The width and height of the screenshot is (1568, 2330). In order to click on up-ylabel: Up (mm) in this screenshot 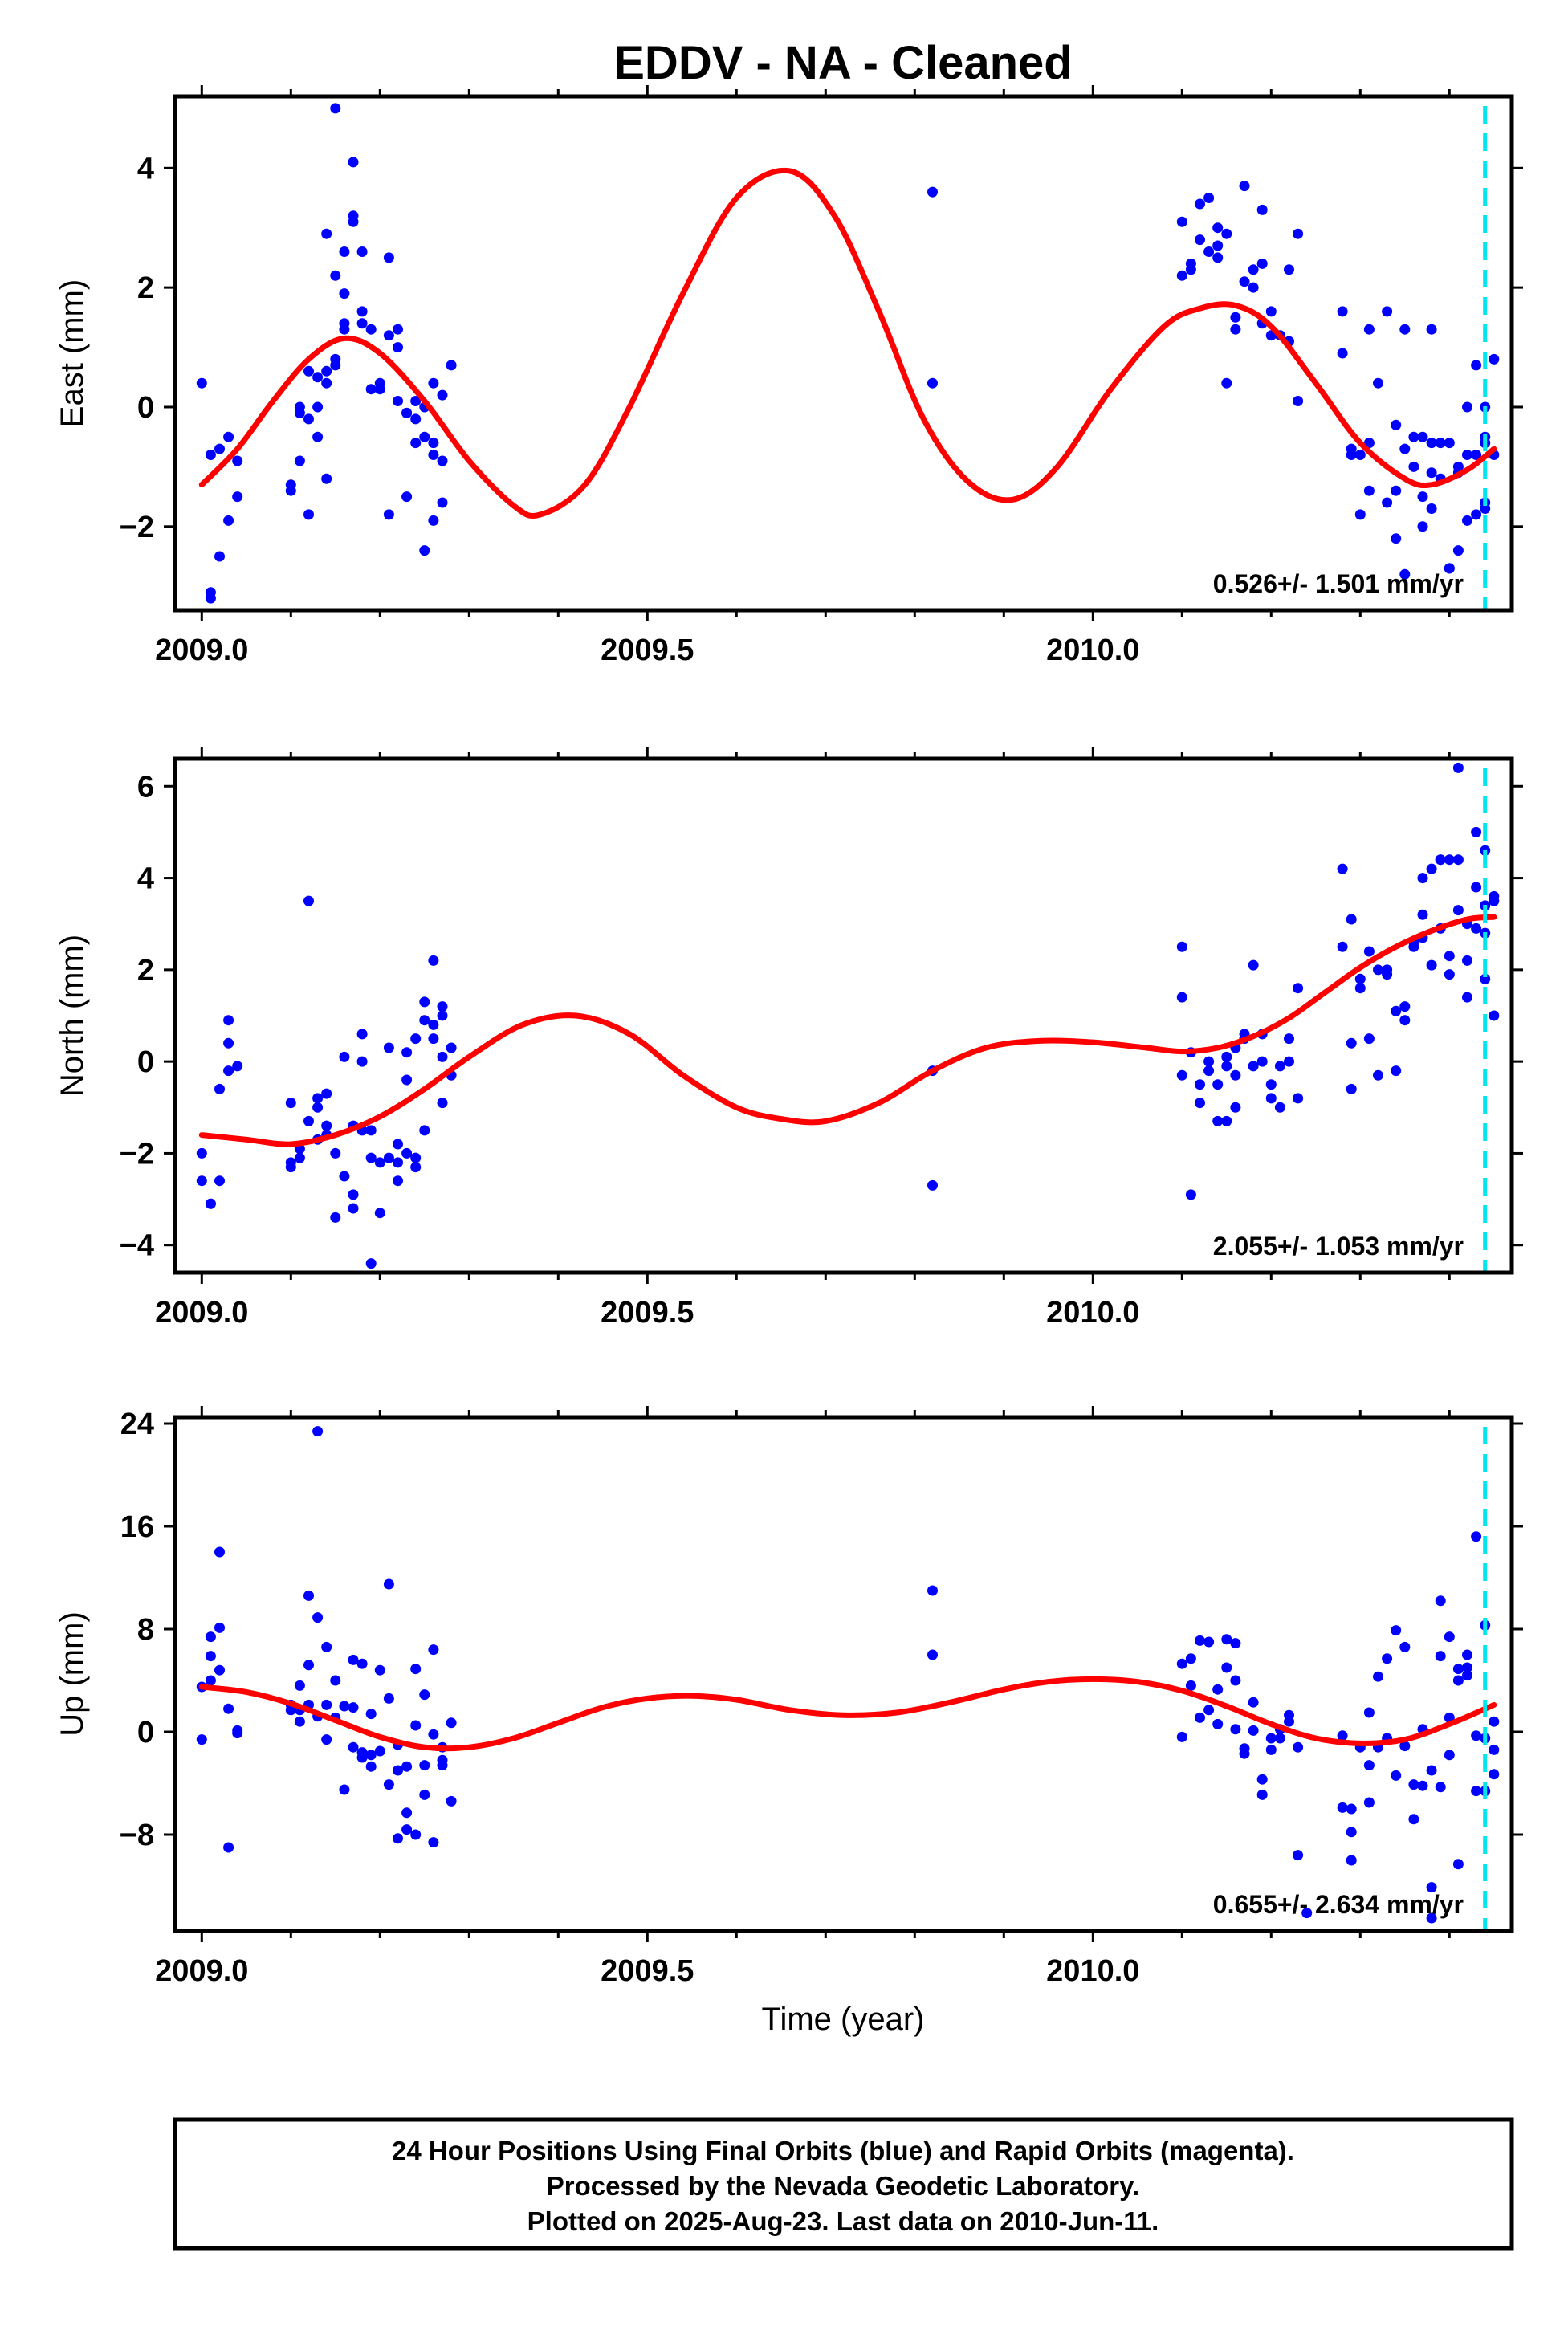, I will do `click(72, 1674)`.